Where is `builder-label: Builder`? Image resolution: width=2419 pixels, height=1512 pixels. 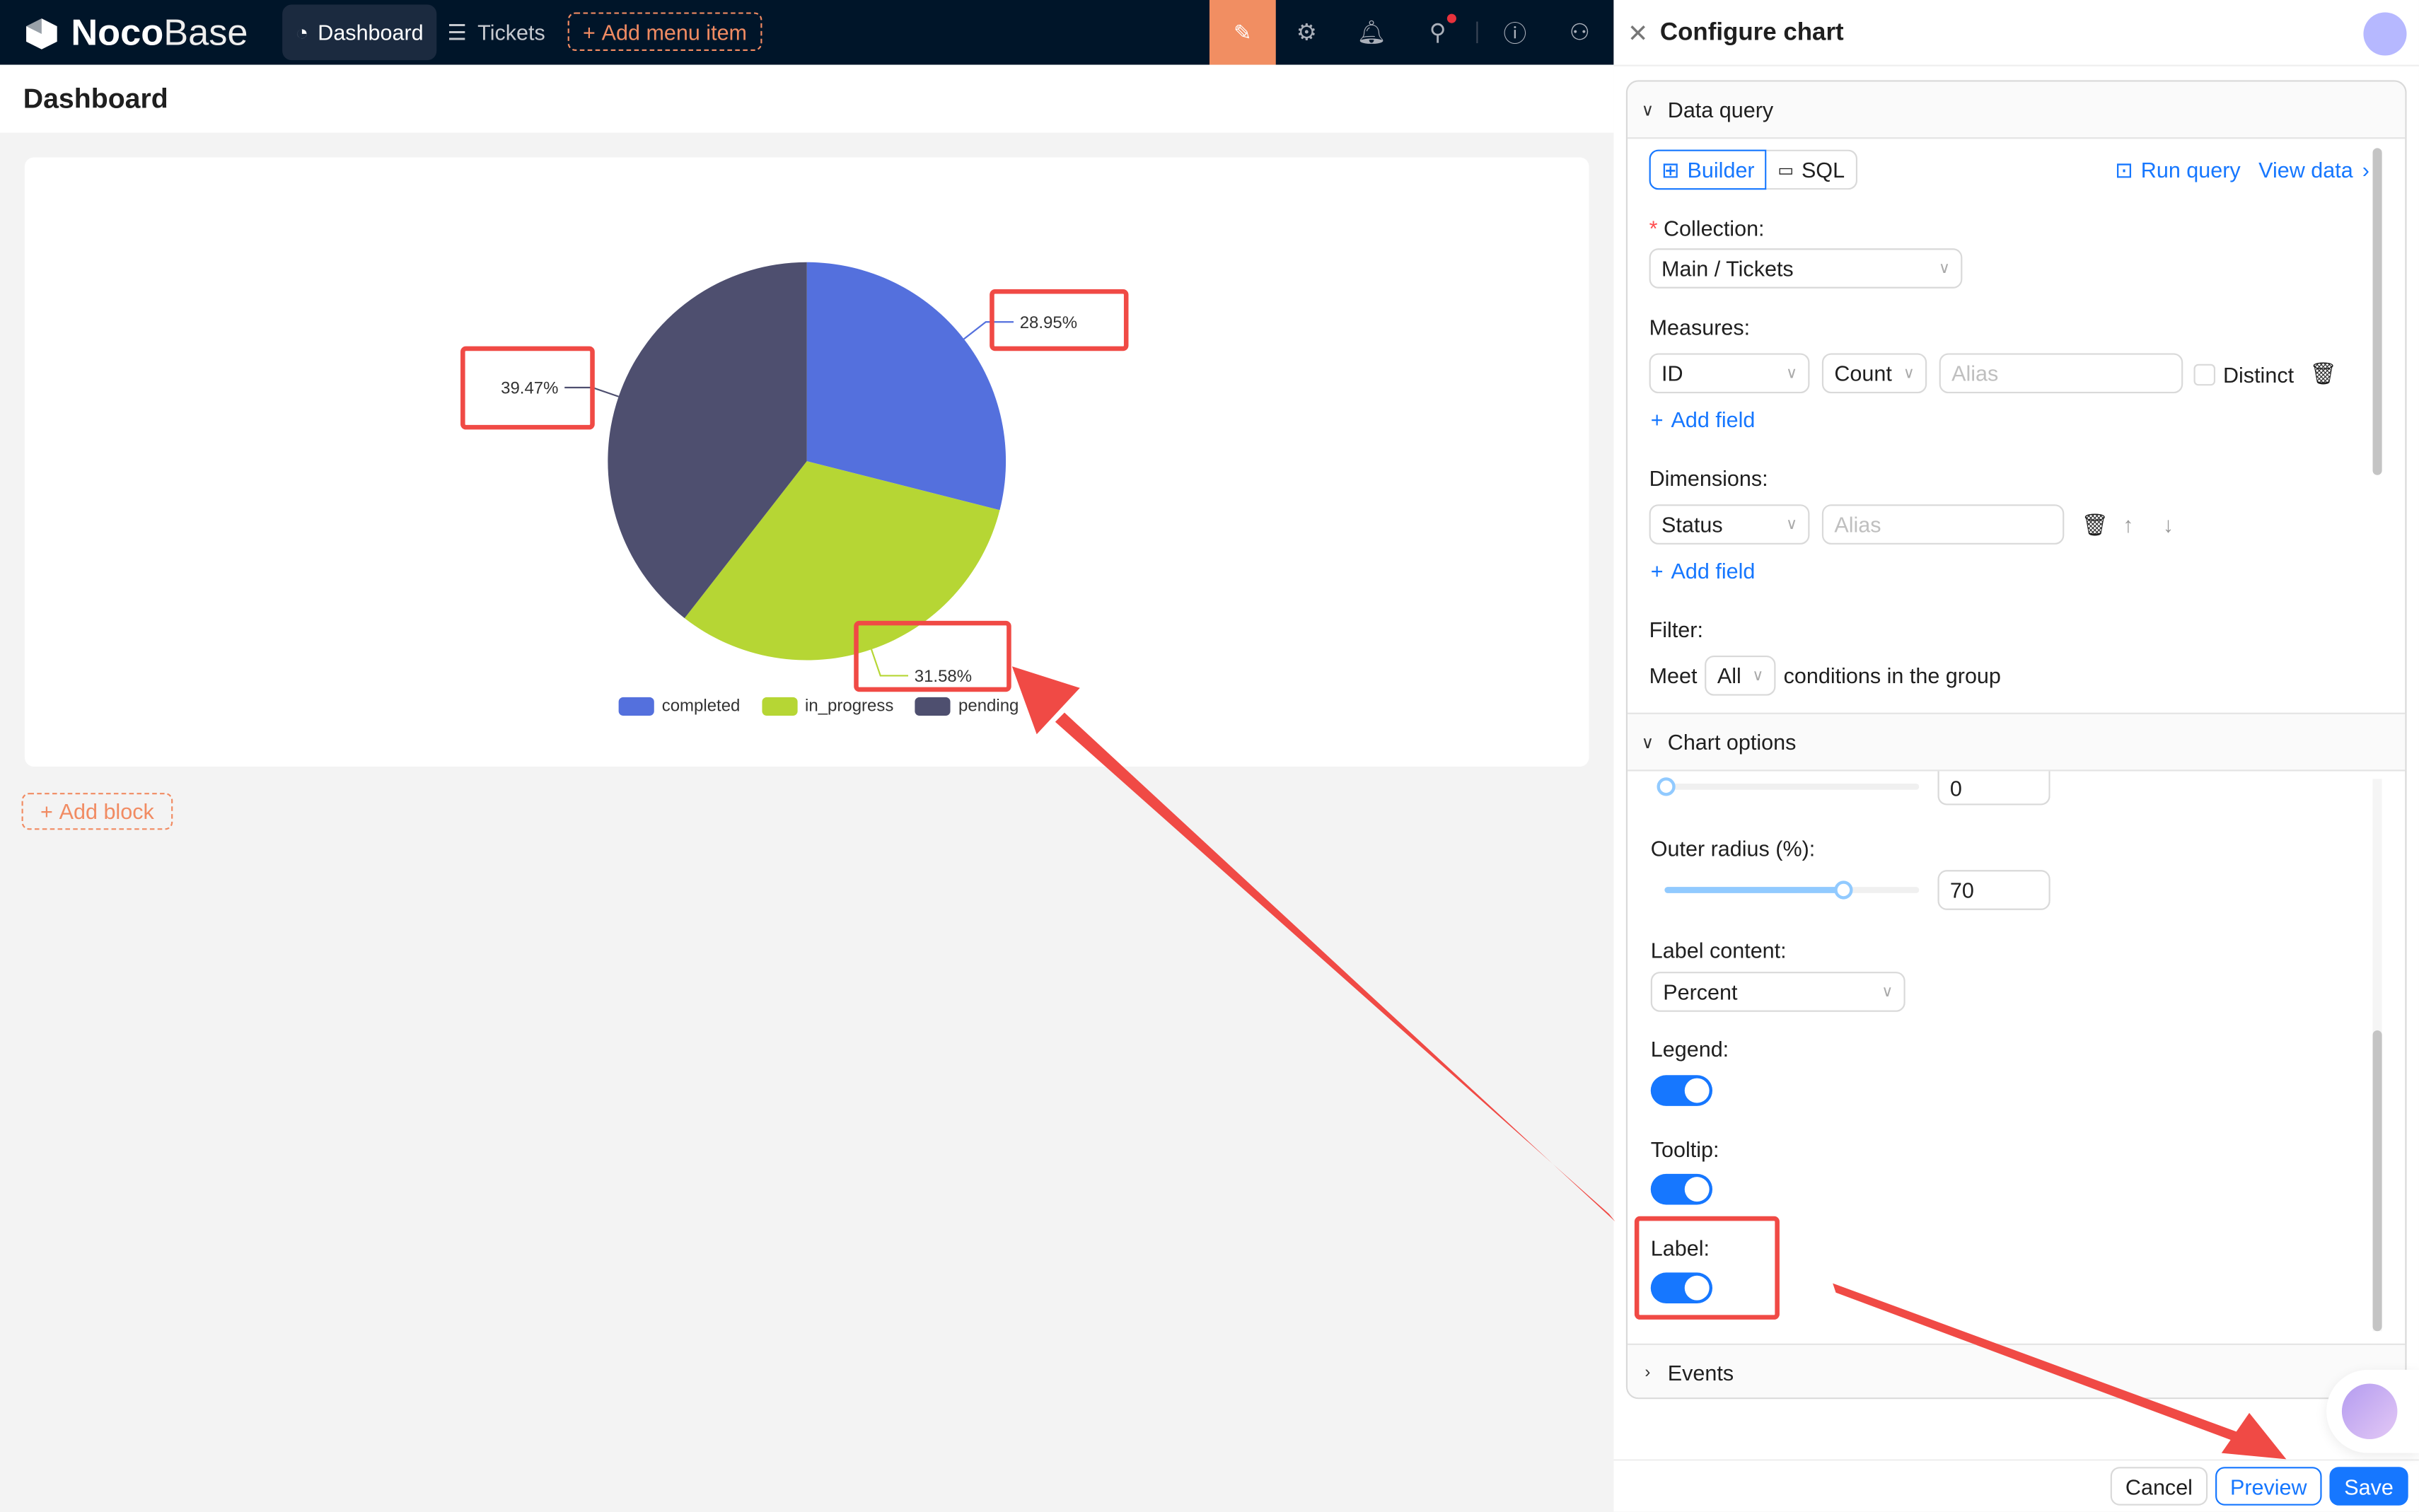 builder-label: Builder is located at coordinates (1721, 169).